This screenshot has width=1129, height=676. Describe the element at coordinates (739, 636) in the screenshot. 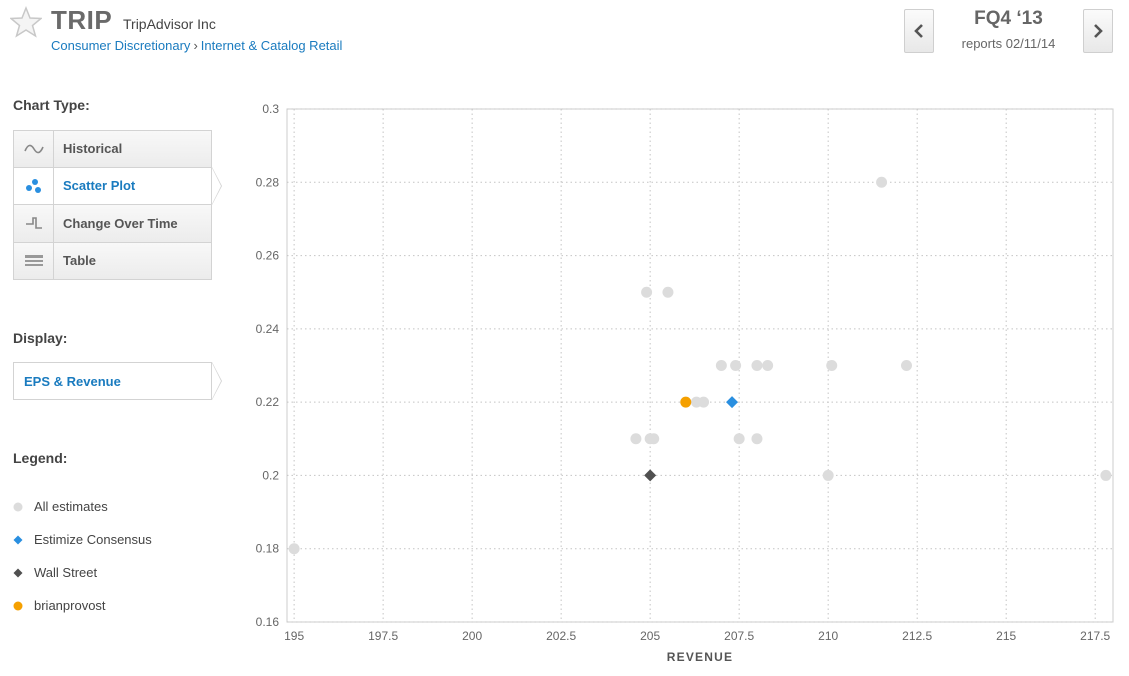

I see `x-tick-label: 207.5` at that location.